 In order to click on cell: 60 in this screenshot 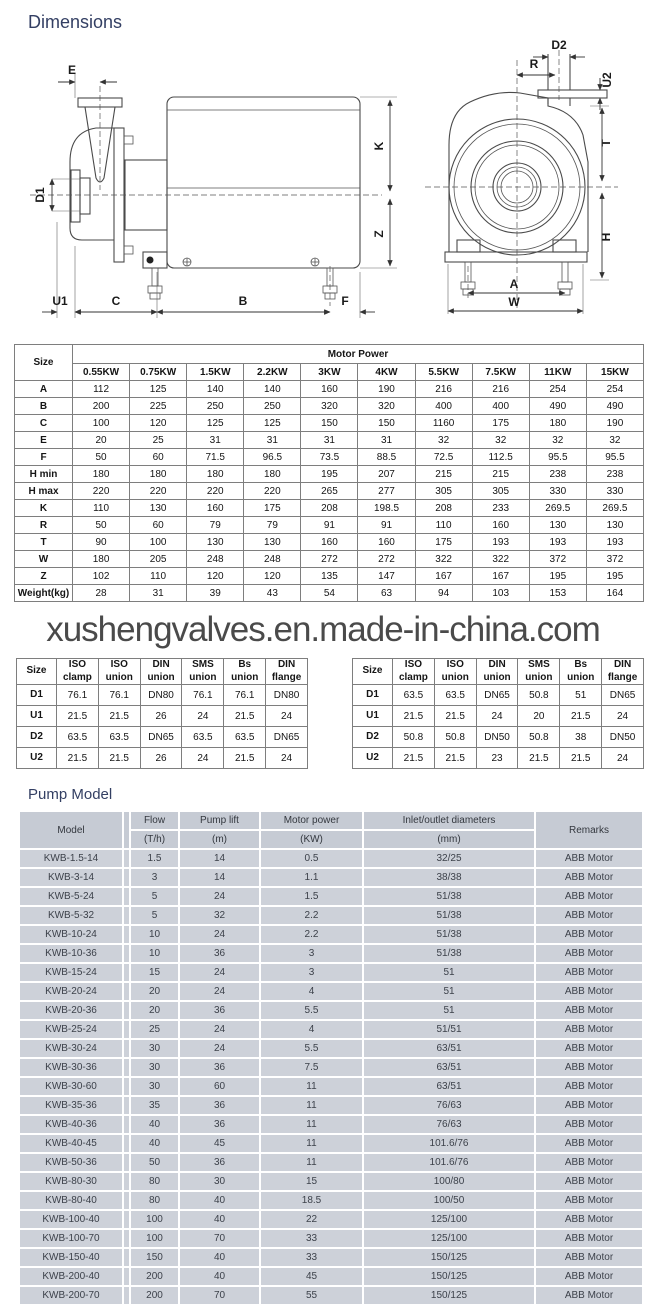, I will do `click(219, 1086)`.